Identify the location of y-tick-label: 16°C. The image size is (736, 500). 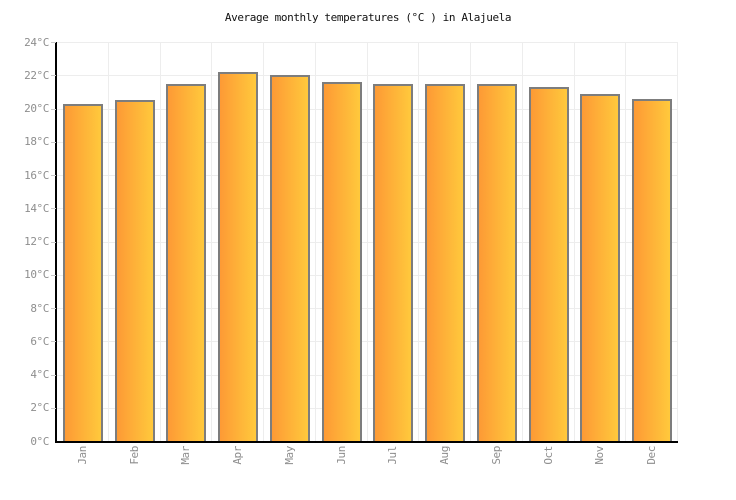
(36, 175).